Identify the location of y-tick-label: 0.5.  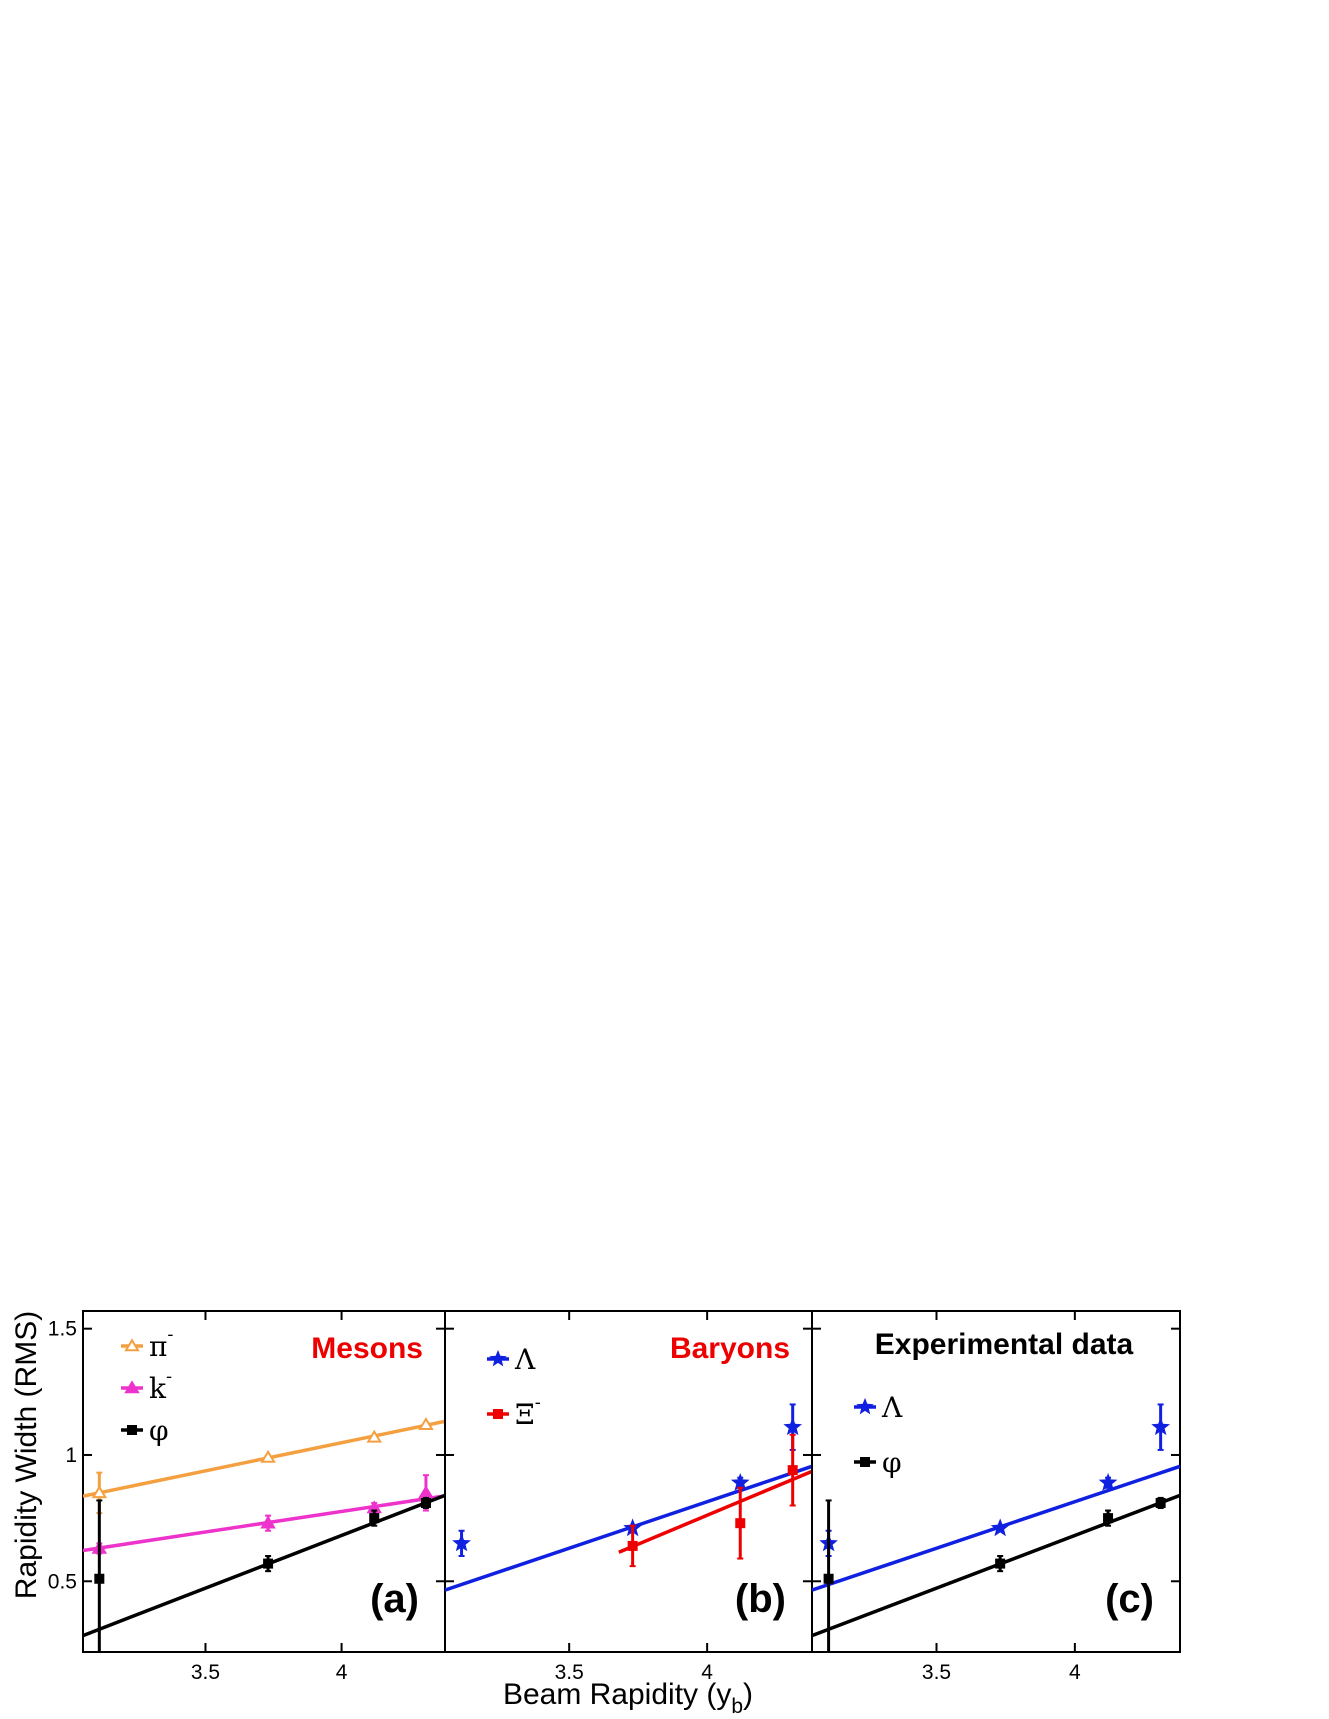
(62, 1581).